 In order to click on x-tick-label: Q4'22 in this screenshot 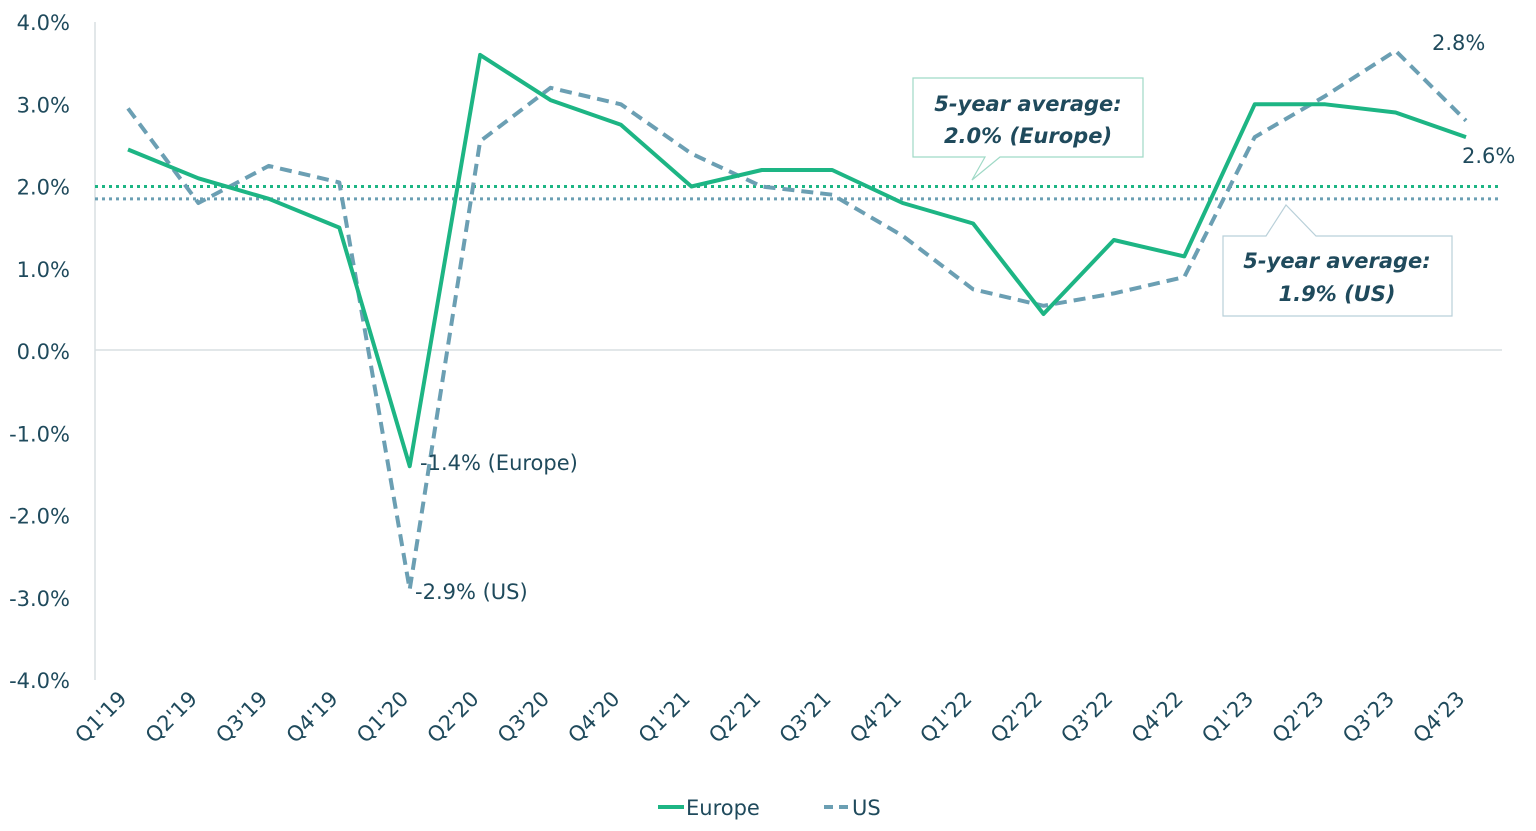, I will do `click(1157, 717)`.